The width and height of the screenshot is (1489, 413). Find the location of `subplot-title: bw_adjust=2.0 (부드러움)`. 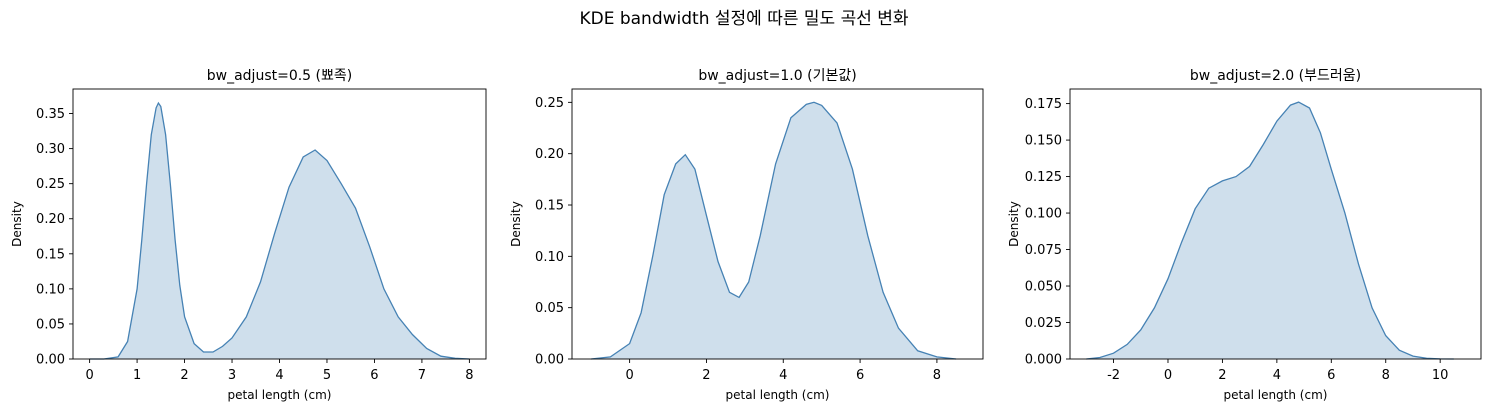

subplot-title: bw_adjust=2.0 (부드러움) is located at coordinates (1275, 76).